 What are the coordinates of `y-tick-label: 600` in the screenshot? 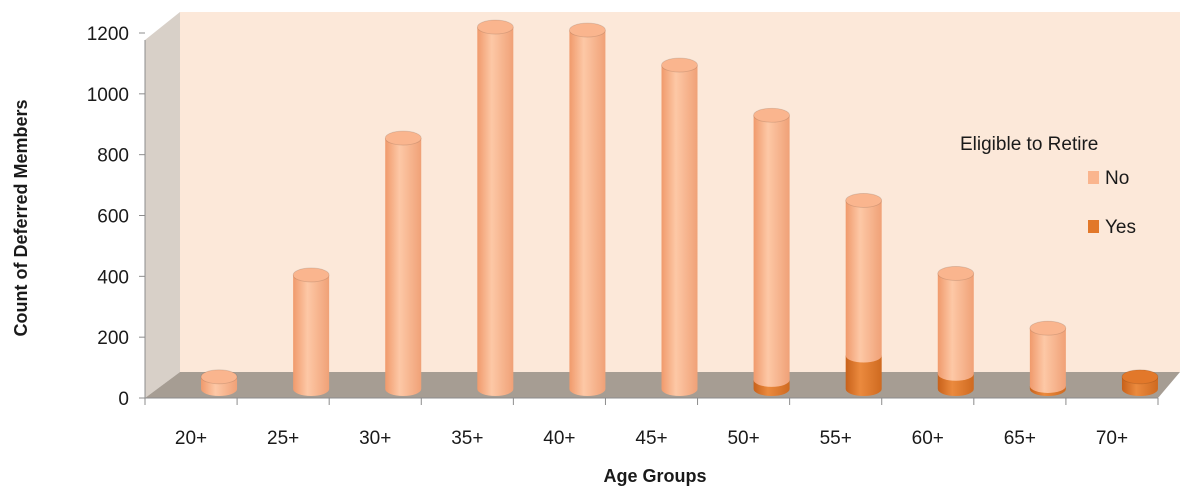 It's located at (113, 217).